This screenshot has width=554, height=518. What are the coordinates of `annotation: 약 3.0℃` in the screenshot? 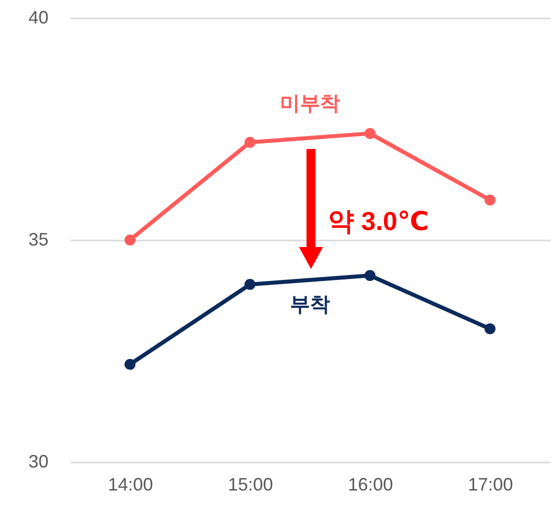 It's located at (378, 221).